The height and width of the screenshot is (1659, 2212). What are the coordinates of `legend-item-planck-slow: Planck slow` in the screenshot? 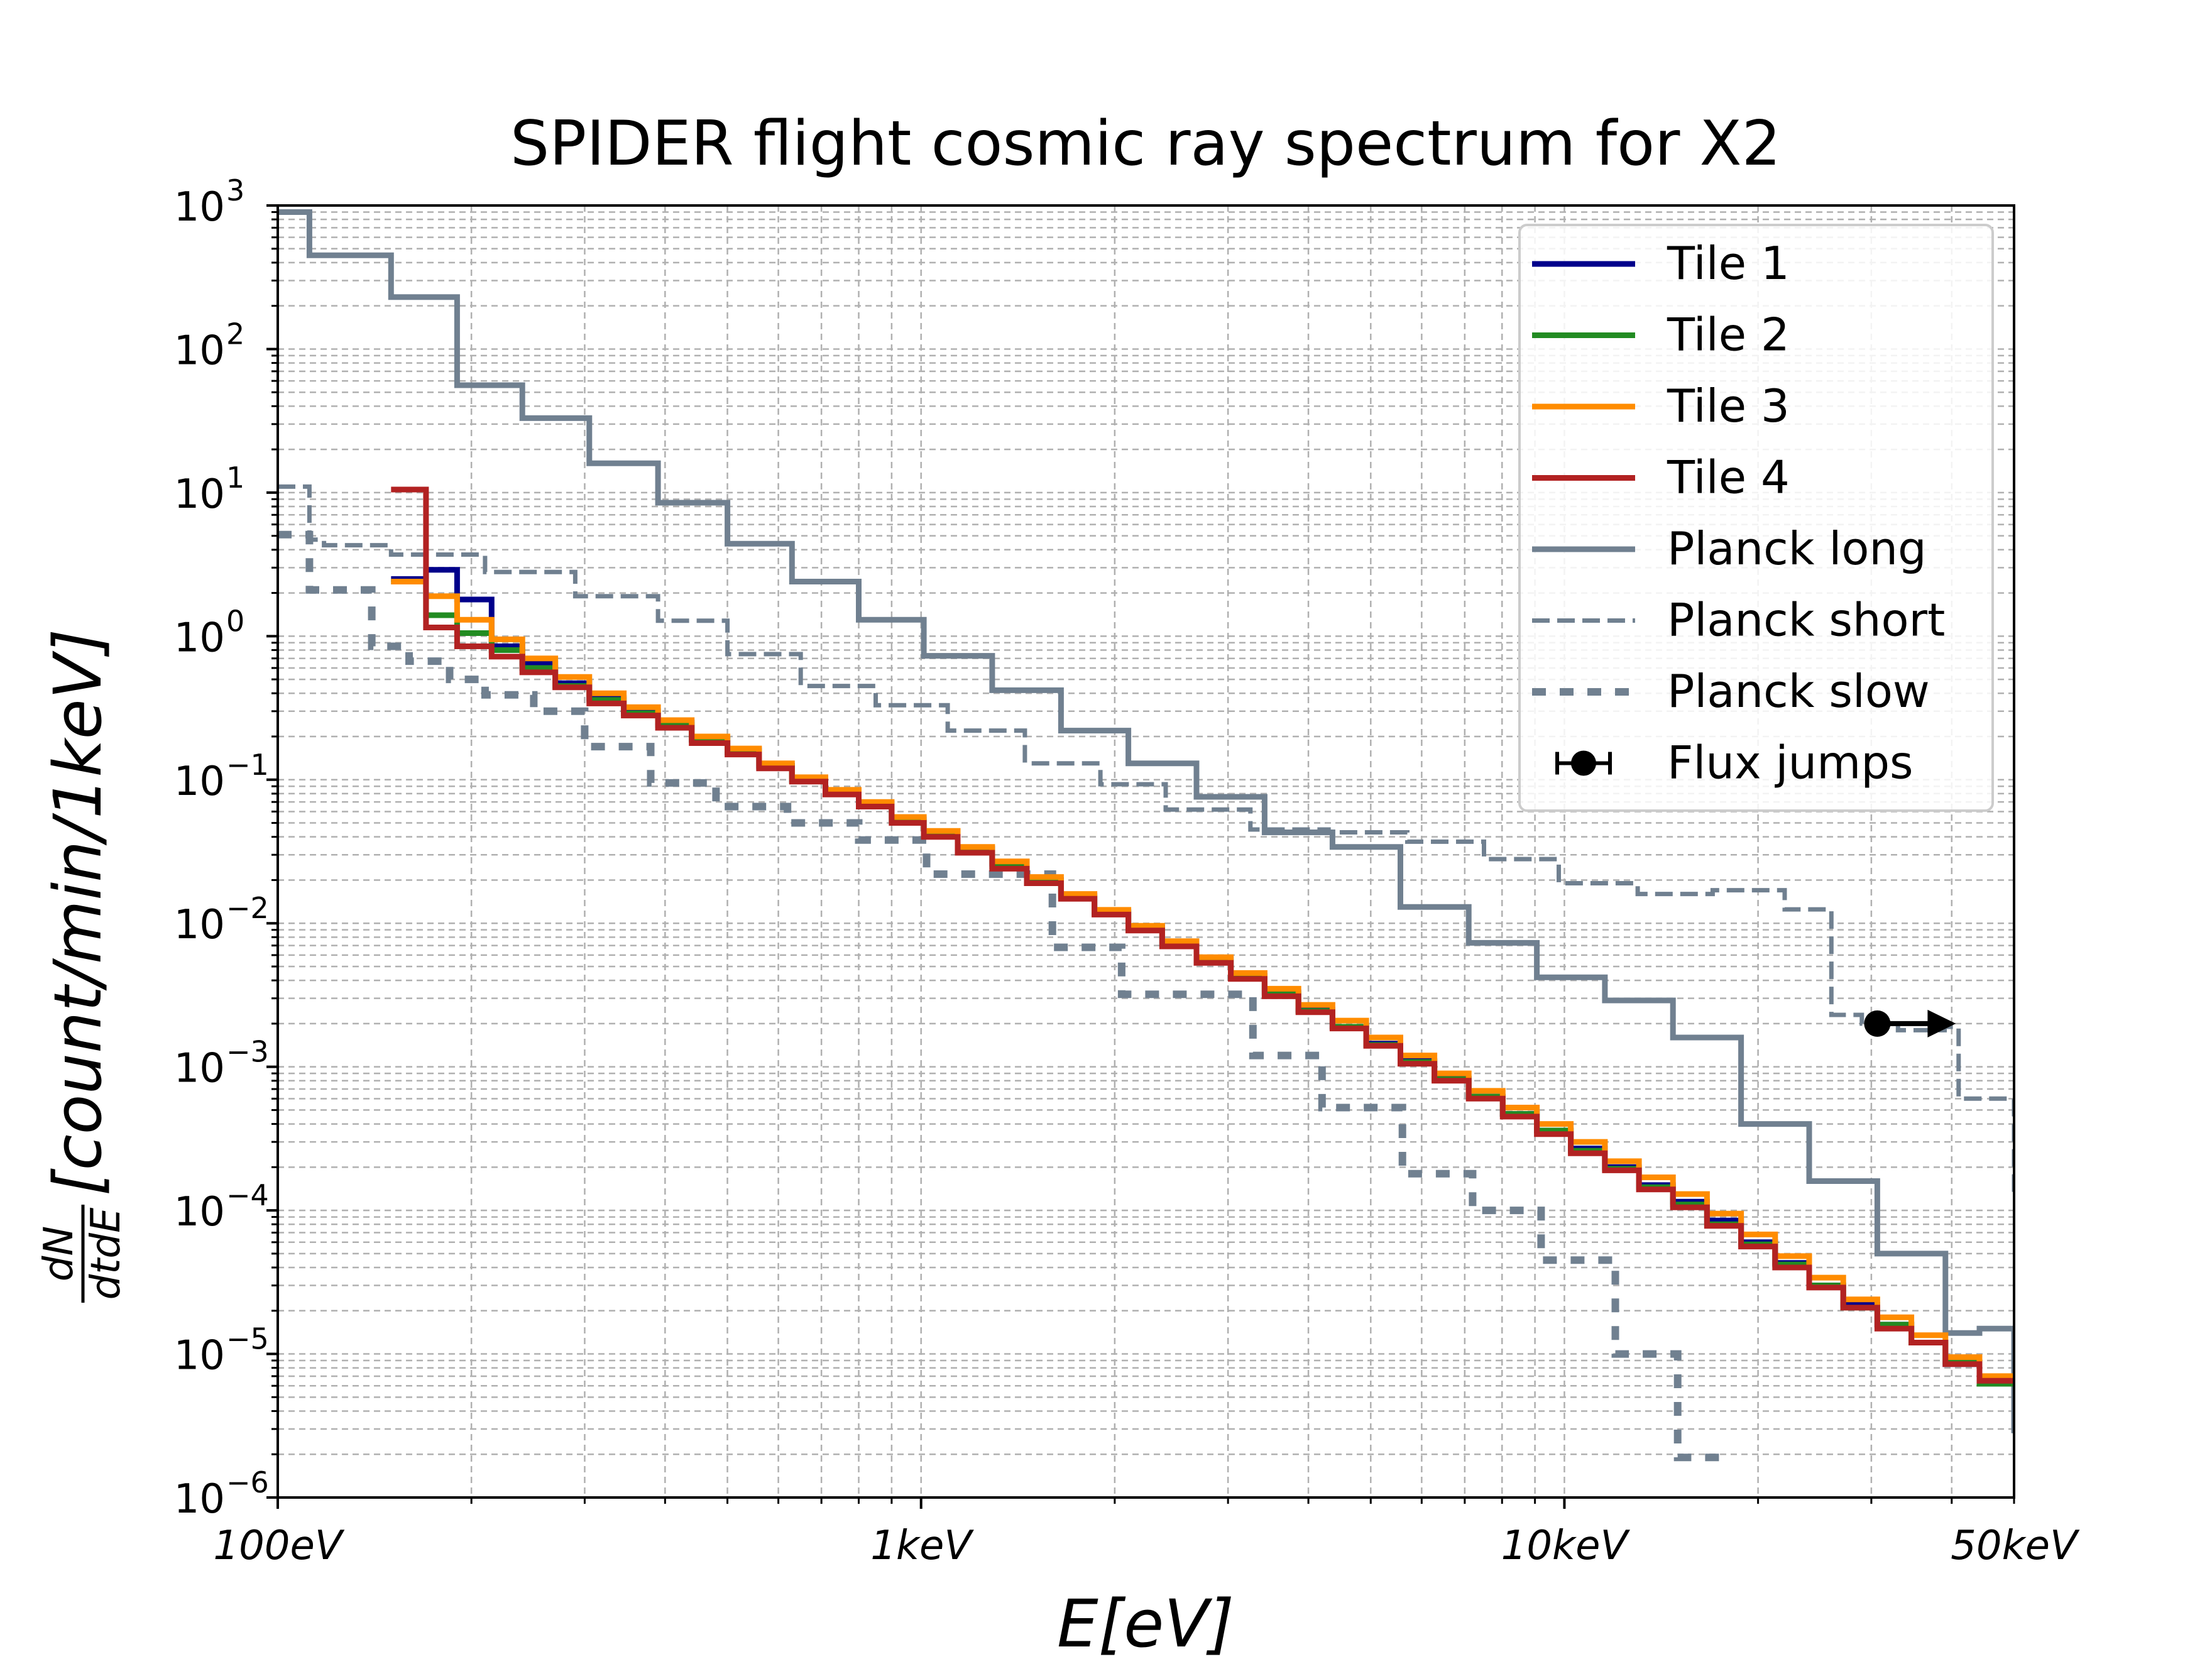 It's located at (1731, 691).